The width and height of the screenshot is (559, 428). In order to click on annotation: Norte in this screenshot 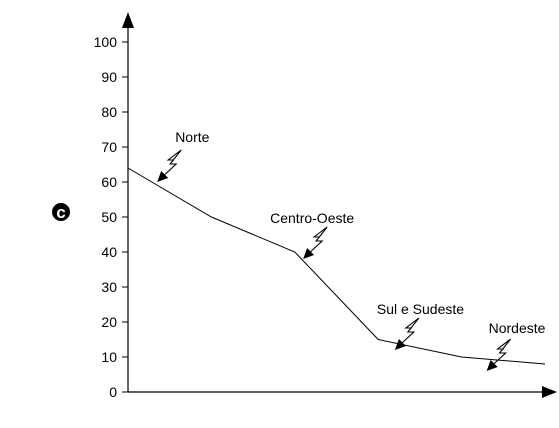, I will do `click(183, 155)`.